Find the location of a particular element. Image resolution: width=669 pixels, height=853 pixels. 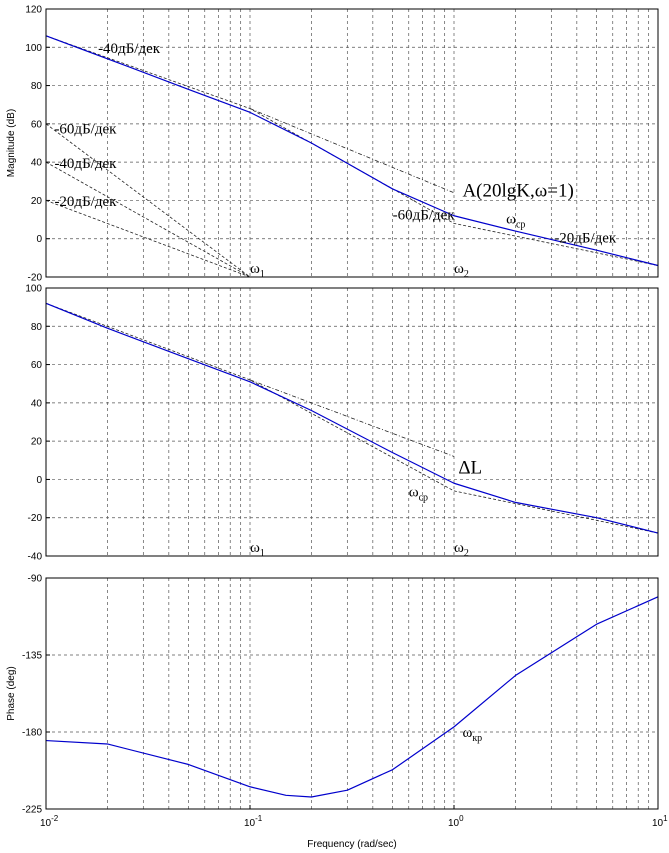

x-tick-exponent: -1 is located at coordinates (259, 818).